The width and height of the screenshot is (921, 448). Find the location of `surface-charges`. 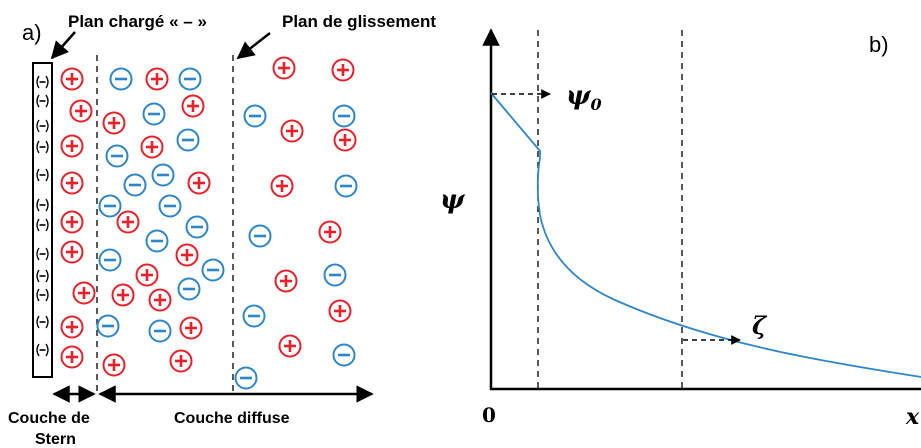

surface-charges is located at coordinates (42, 216).